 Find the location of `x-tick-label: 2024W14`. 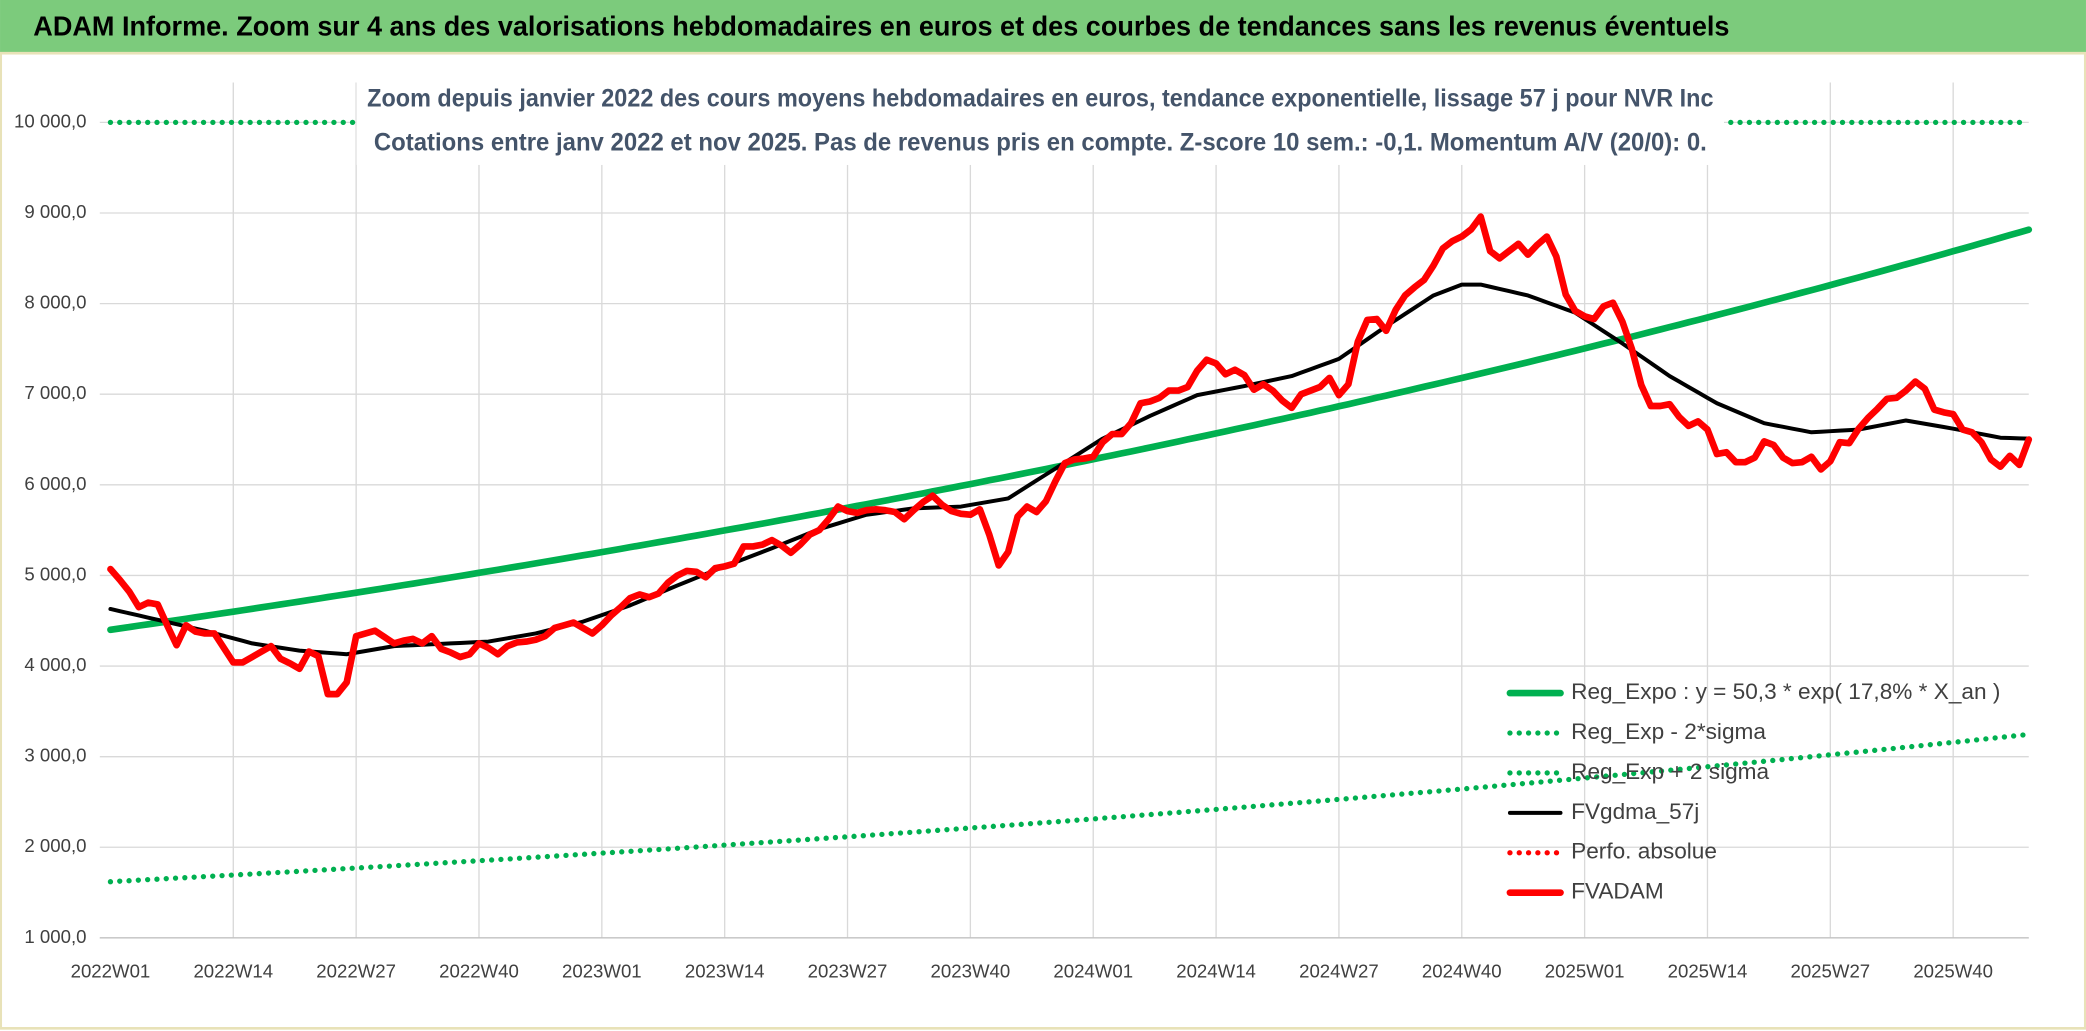

x-tick-label: 2024W14 is located at coordinates (1216, 970).